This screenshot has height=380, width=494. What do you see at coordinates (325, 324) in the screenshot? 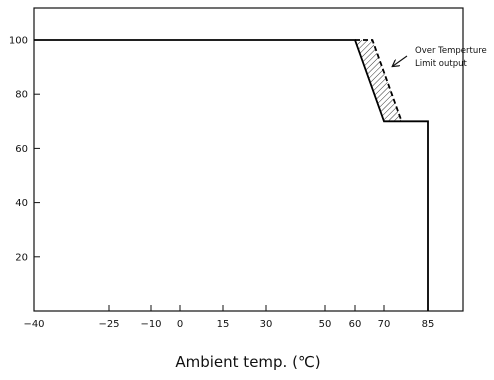
I see `x-tick-label: 50` at bounding box center [325, 324].